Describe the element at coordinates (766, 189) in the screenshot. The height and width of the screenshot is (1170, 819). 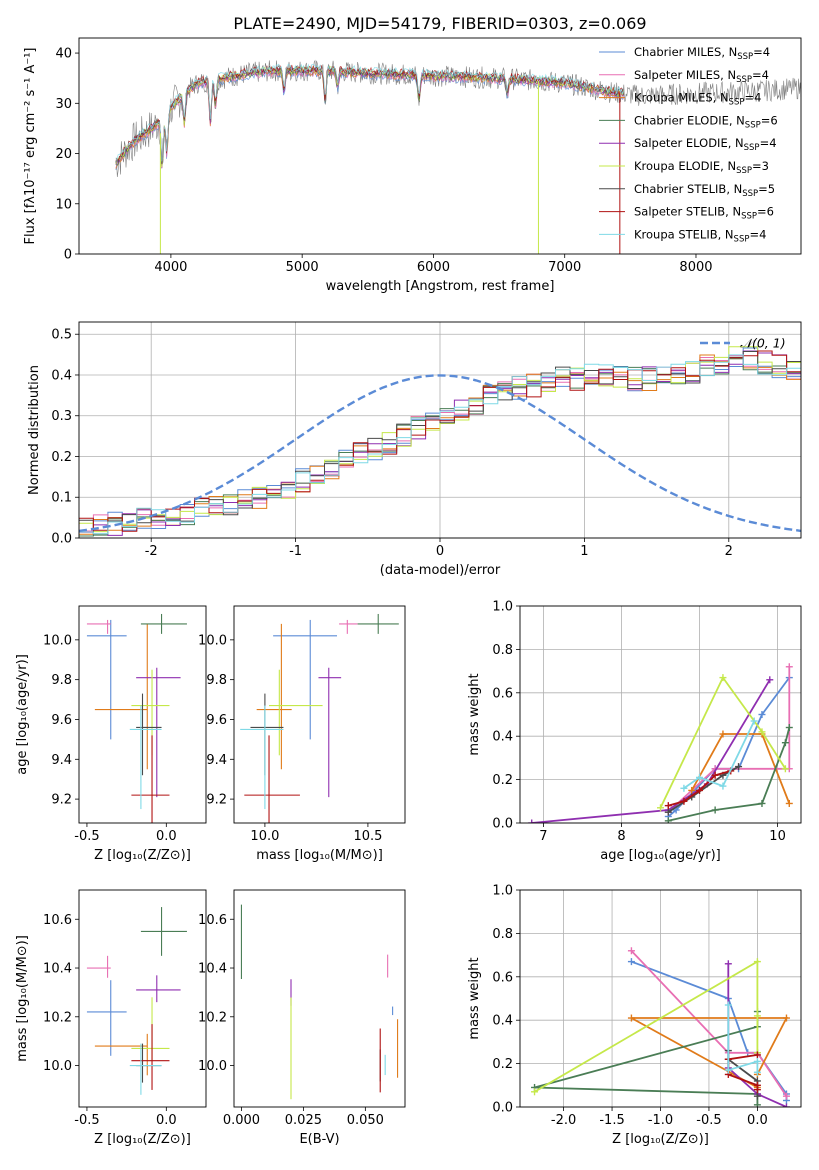
I see `legend-suffix: =5` at that location.